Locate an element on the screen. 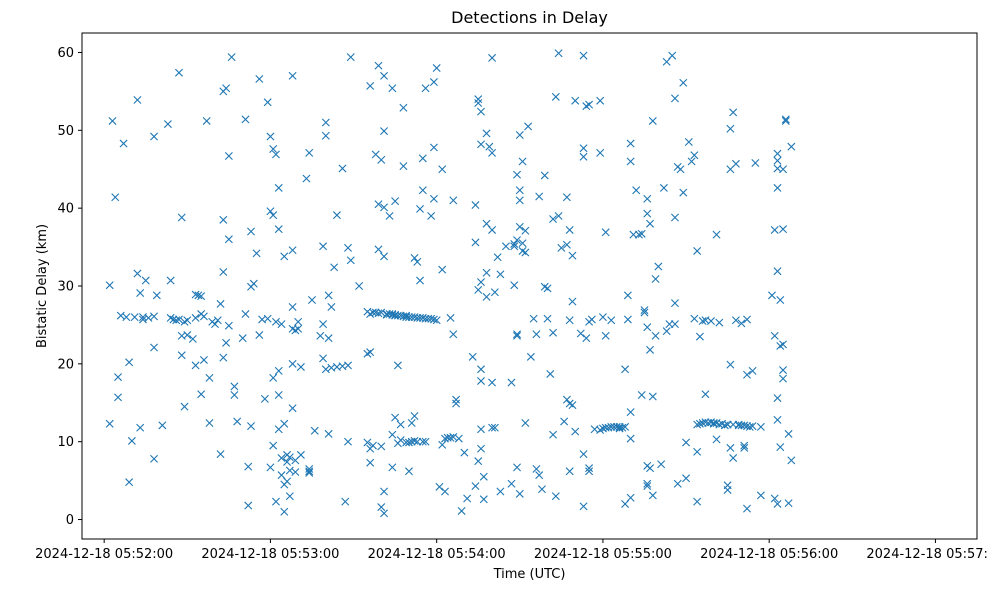  x-tick-label: 2024-12-18 05:53:00 is located at coordinates (270, 554).